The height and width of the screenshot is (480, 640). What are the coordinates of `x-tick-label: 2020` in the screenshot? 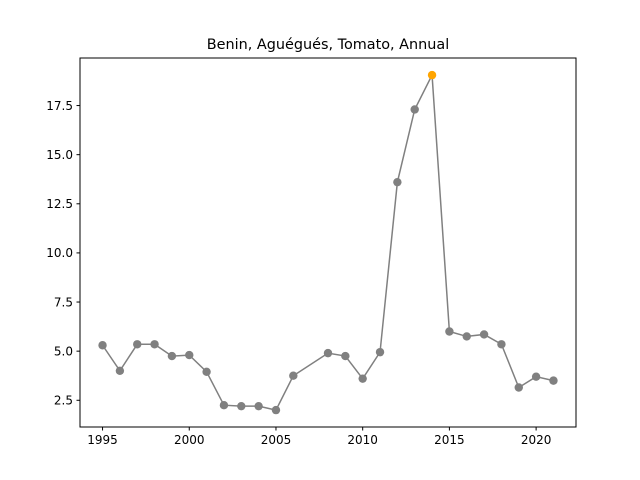 It's located at (536, 440).